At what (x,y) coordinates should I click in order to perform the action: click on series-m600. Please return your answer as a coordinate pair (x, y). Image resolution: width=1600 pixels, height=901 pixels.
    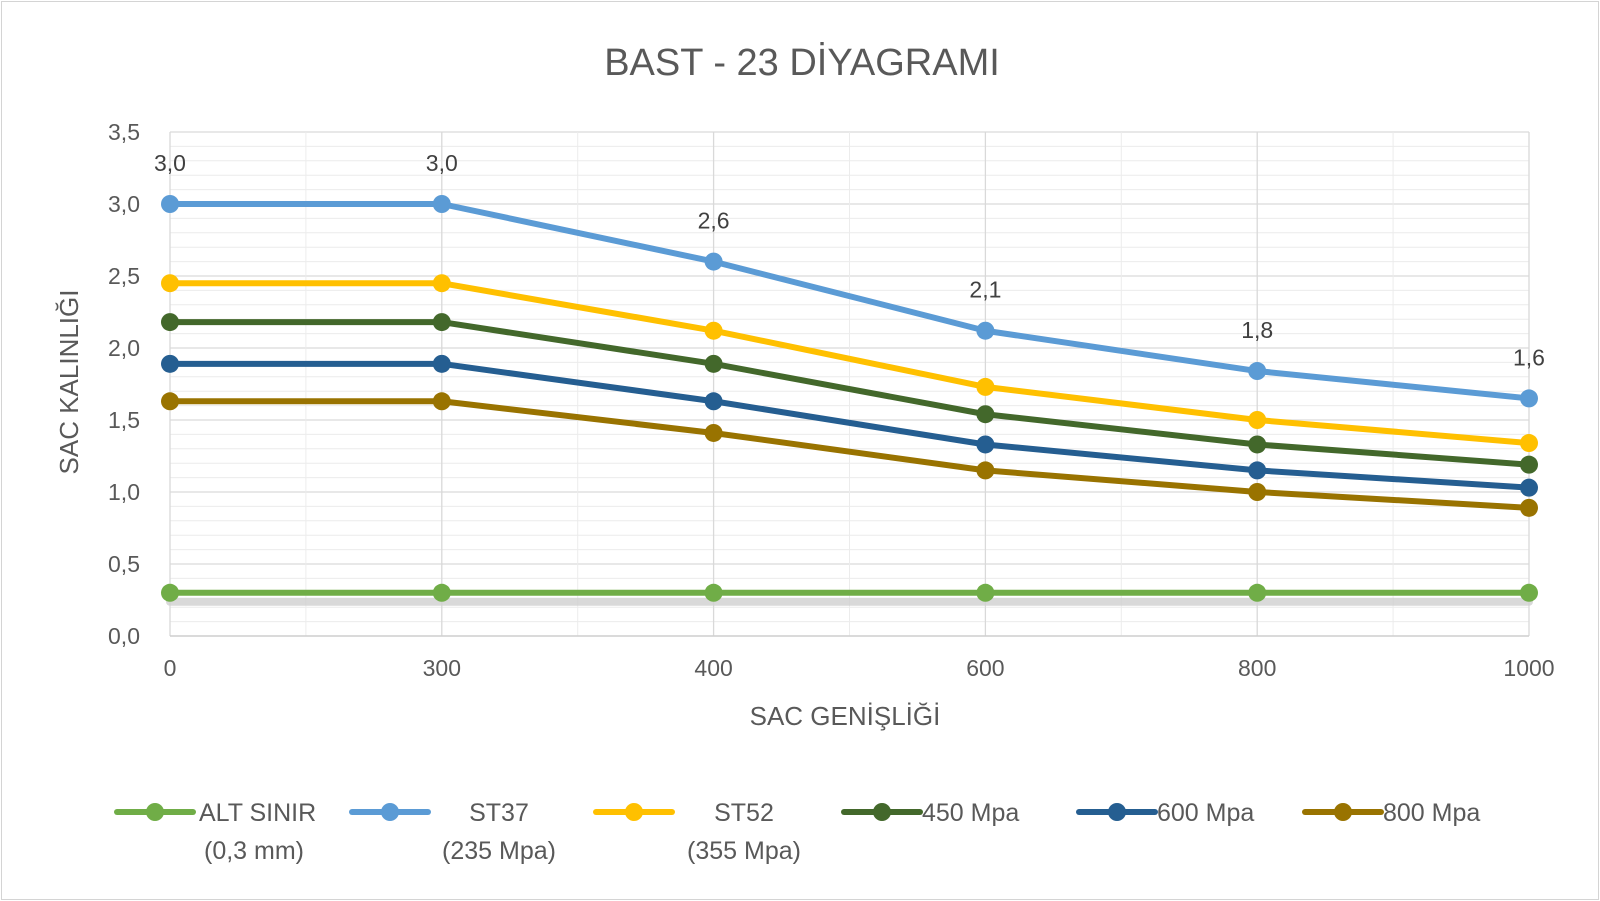
    Looking at the image, I should click on (849, 425).